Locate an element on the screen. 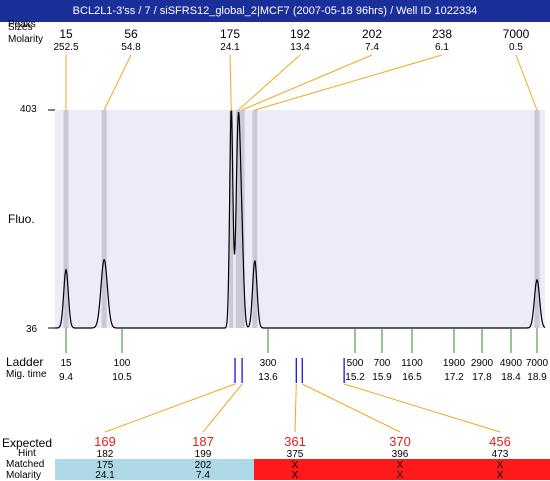 The width and height of the screenshot is (550, 481). ladder-size-label: 300 is located at coordinates (268, 363).